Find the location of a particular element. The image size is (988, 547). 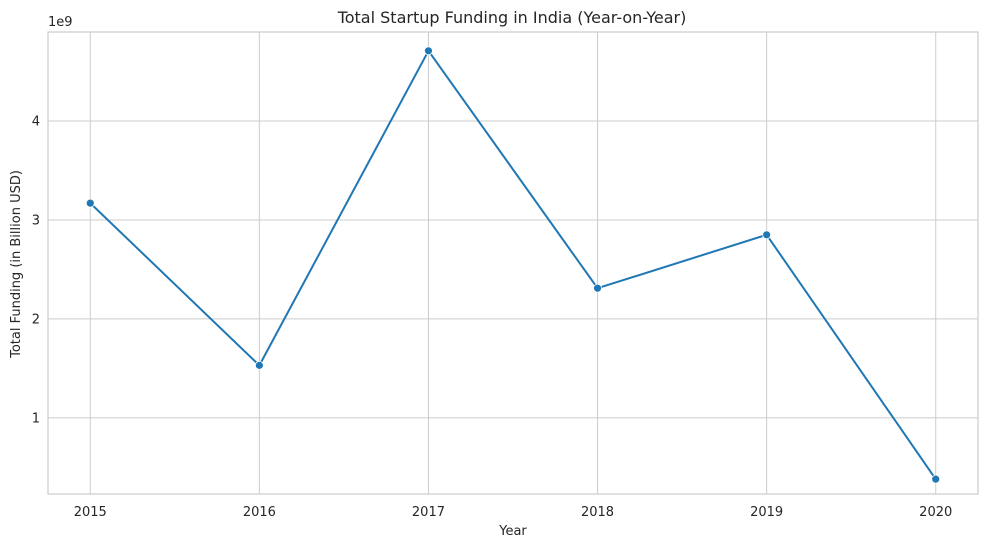

y-tick-labels: 1 2 3 4 is located at coordinates (36, 271).